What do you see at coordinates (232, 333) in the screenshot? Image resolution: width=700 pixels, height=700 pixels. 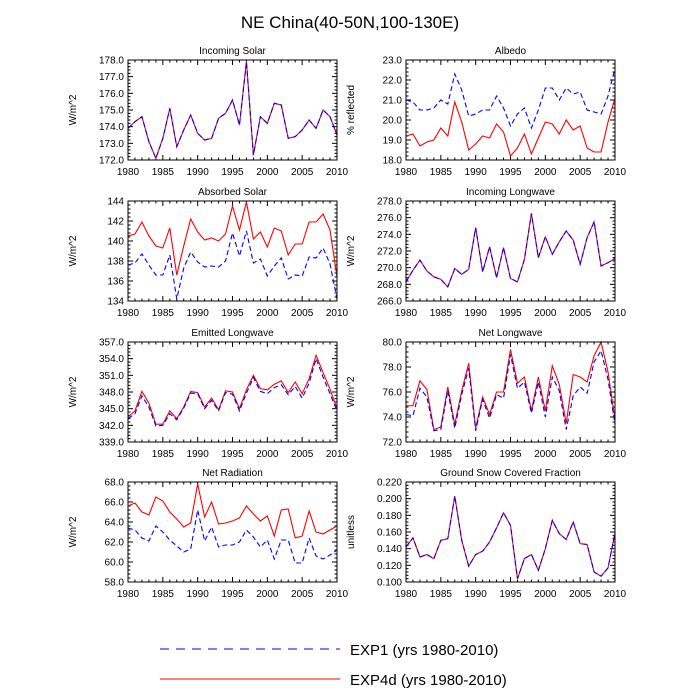 I see `panel-title: Emitted Longwave` at bounding box center [232, 333].